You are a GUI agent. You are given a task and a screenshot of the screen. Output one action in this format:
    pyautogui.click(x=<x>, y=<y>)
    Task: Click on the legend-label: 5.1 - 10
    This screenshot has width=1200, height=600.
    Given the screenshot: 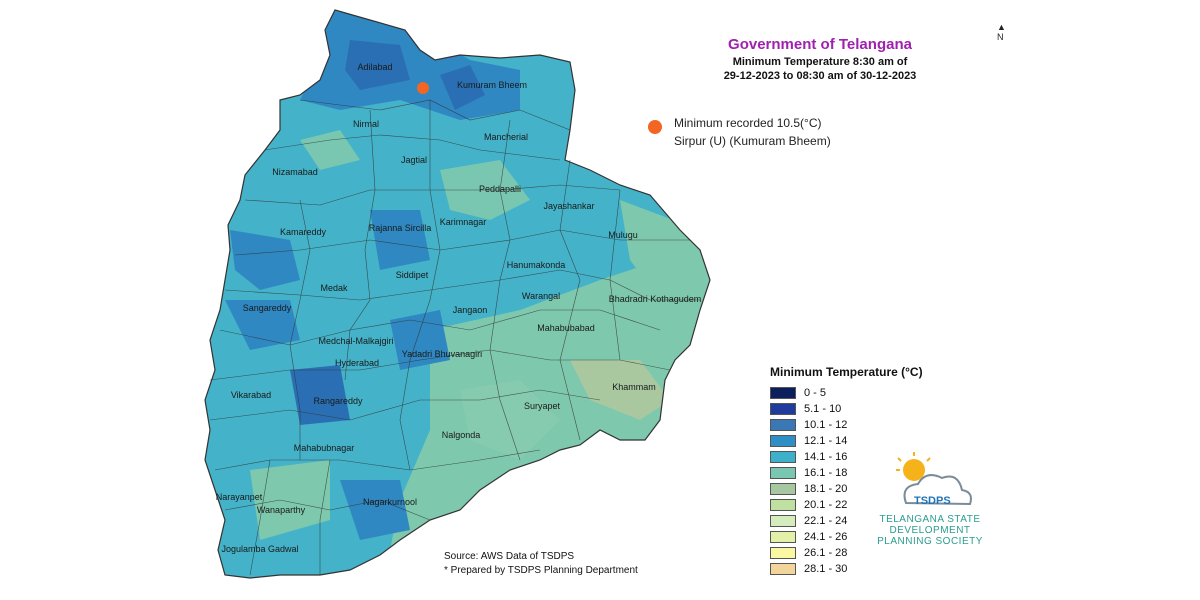 What is the action you would take?
    pyautogui.click(x=823, y=409)
    